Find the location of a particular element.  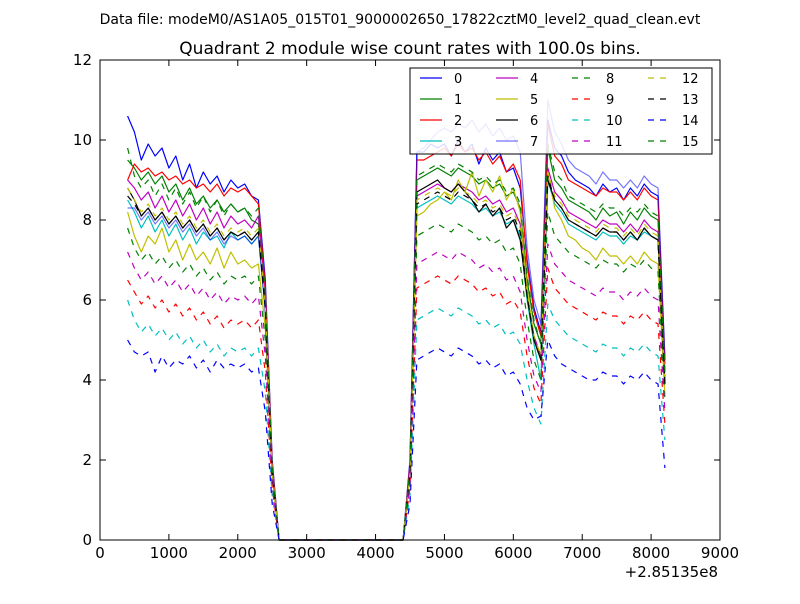

x-tick-label: 2000 is located at coordinates (238, 553).